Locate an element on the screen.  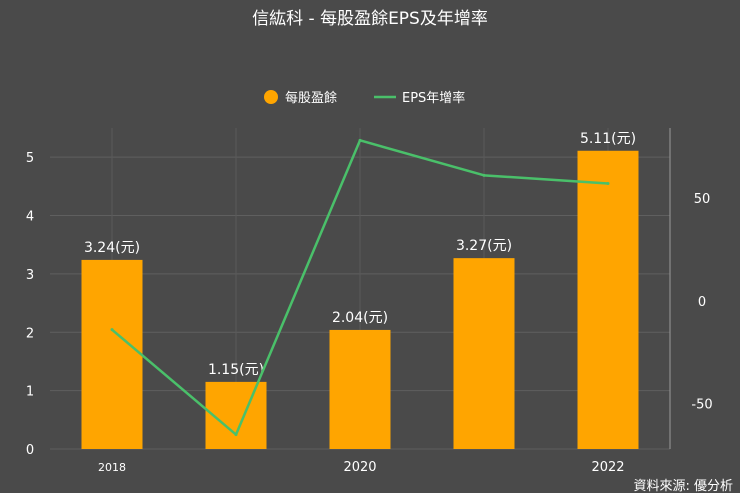
legend-line-label: EPS年增率 is located at coordinates (433, 98).